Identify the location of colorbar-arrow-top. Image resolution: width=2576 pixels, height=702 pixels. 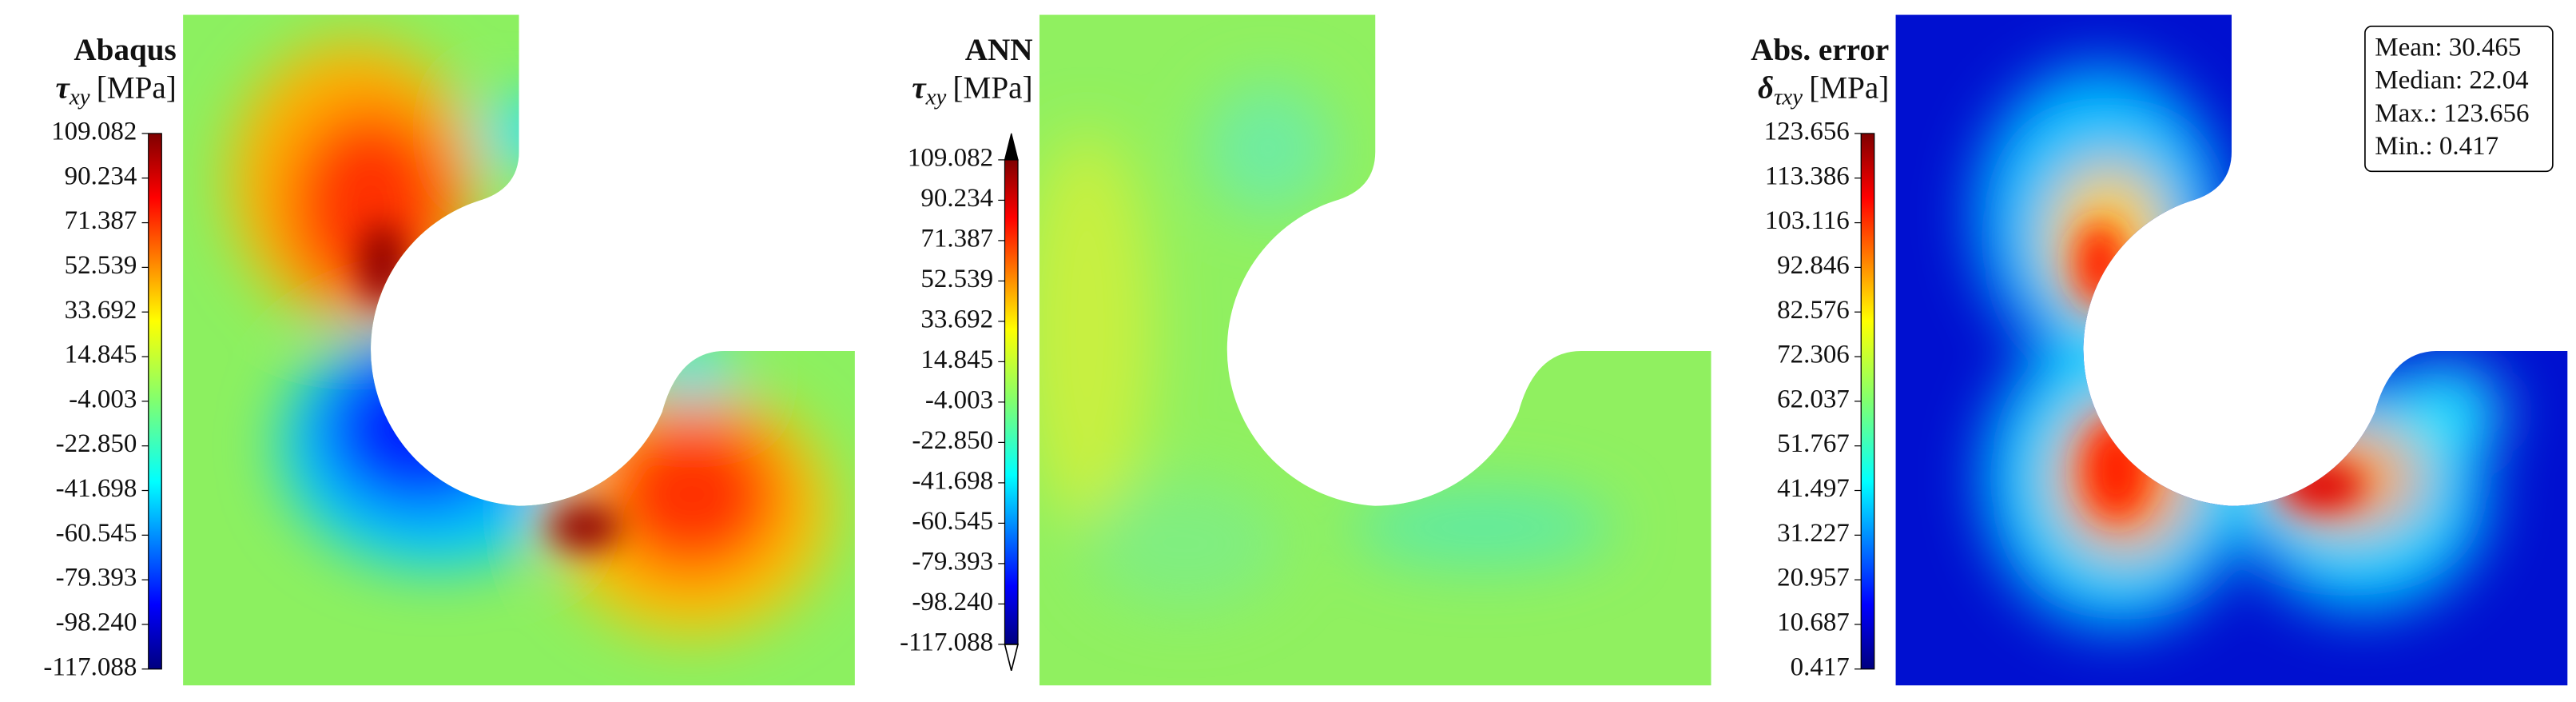
(1011, 147).